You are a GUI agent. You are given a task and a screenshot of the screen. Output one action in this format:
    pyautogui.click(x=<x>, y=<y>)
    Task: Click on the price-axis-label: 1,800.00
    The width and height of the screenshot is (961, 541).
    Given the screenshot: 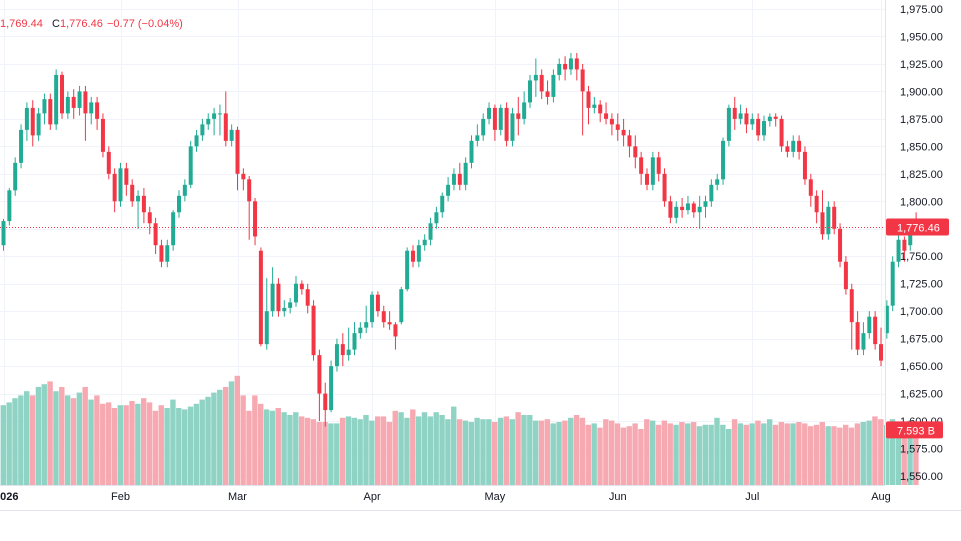 What is the action you would take?
    pyautogui.click(x=921, y=202)
    